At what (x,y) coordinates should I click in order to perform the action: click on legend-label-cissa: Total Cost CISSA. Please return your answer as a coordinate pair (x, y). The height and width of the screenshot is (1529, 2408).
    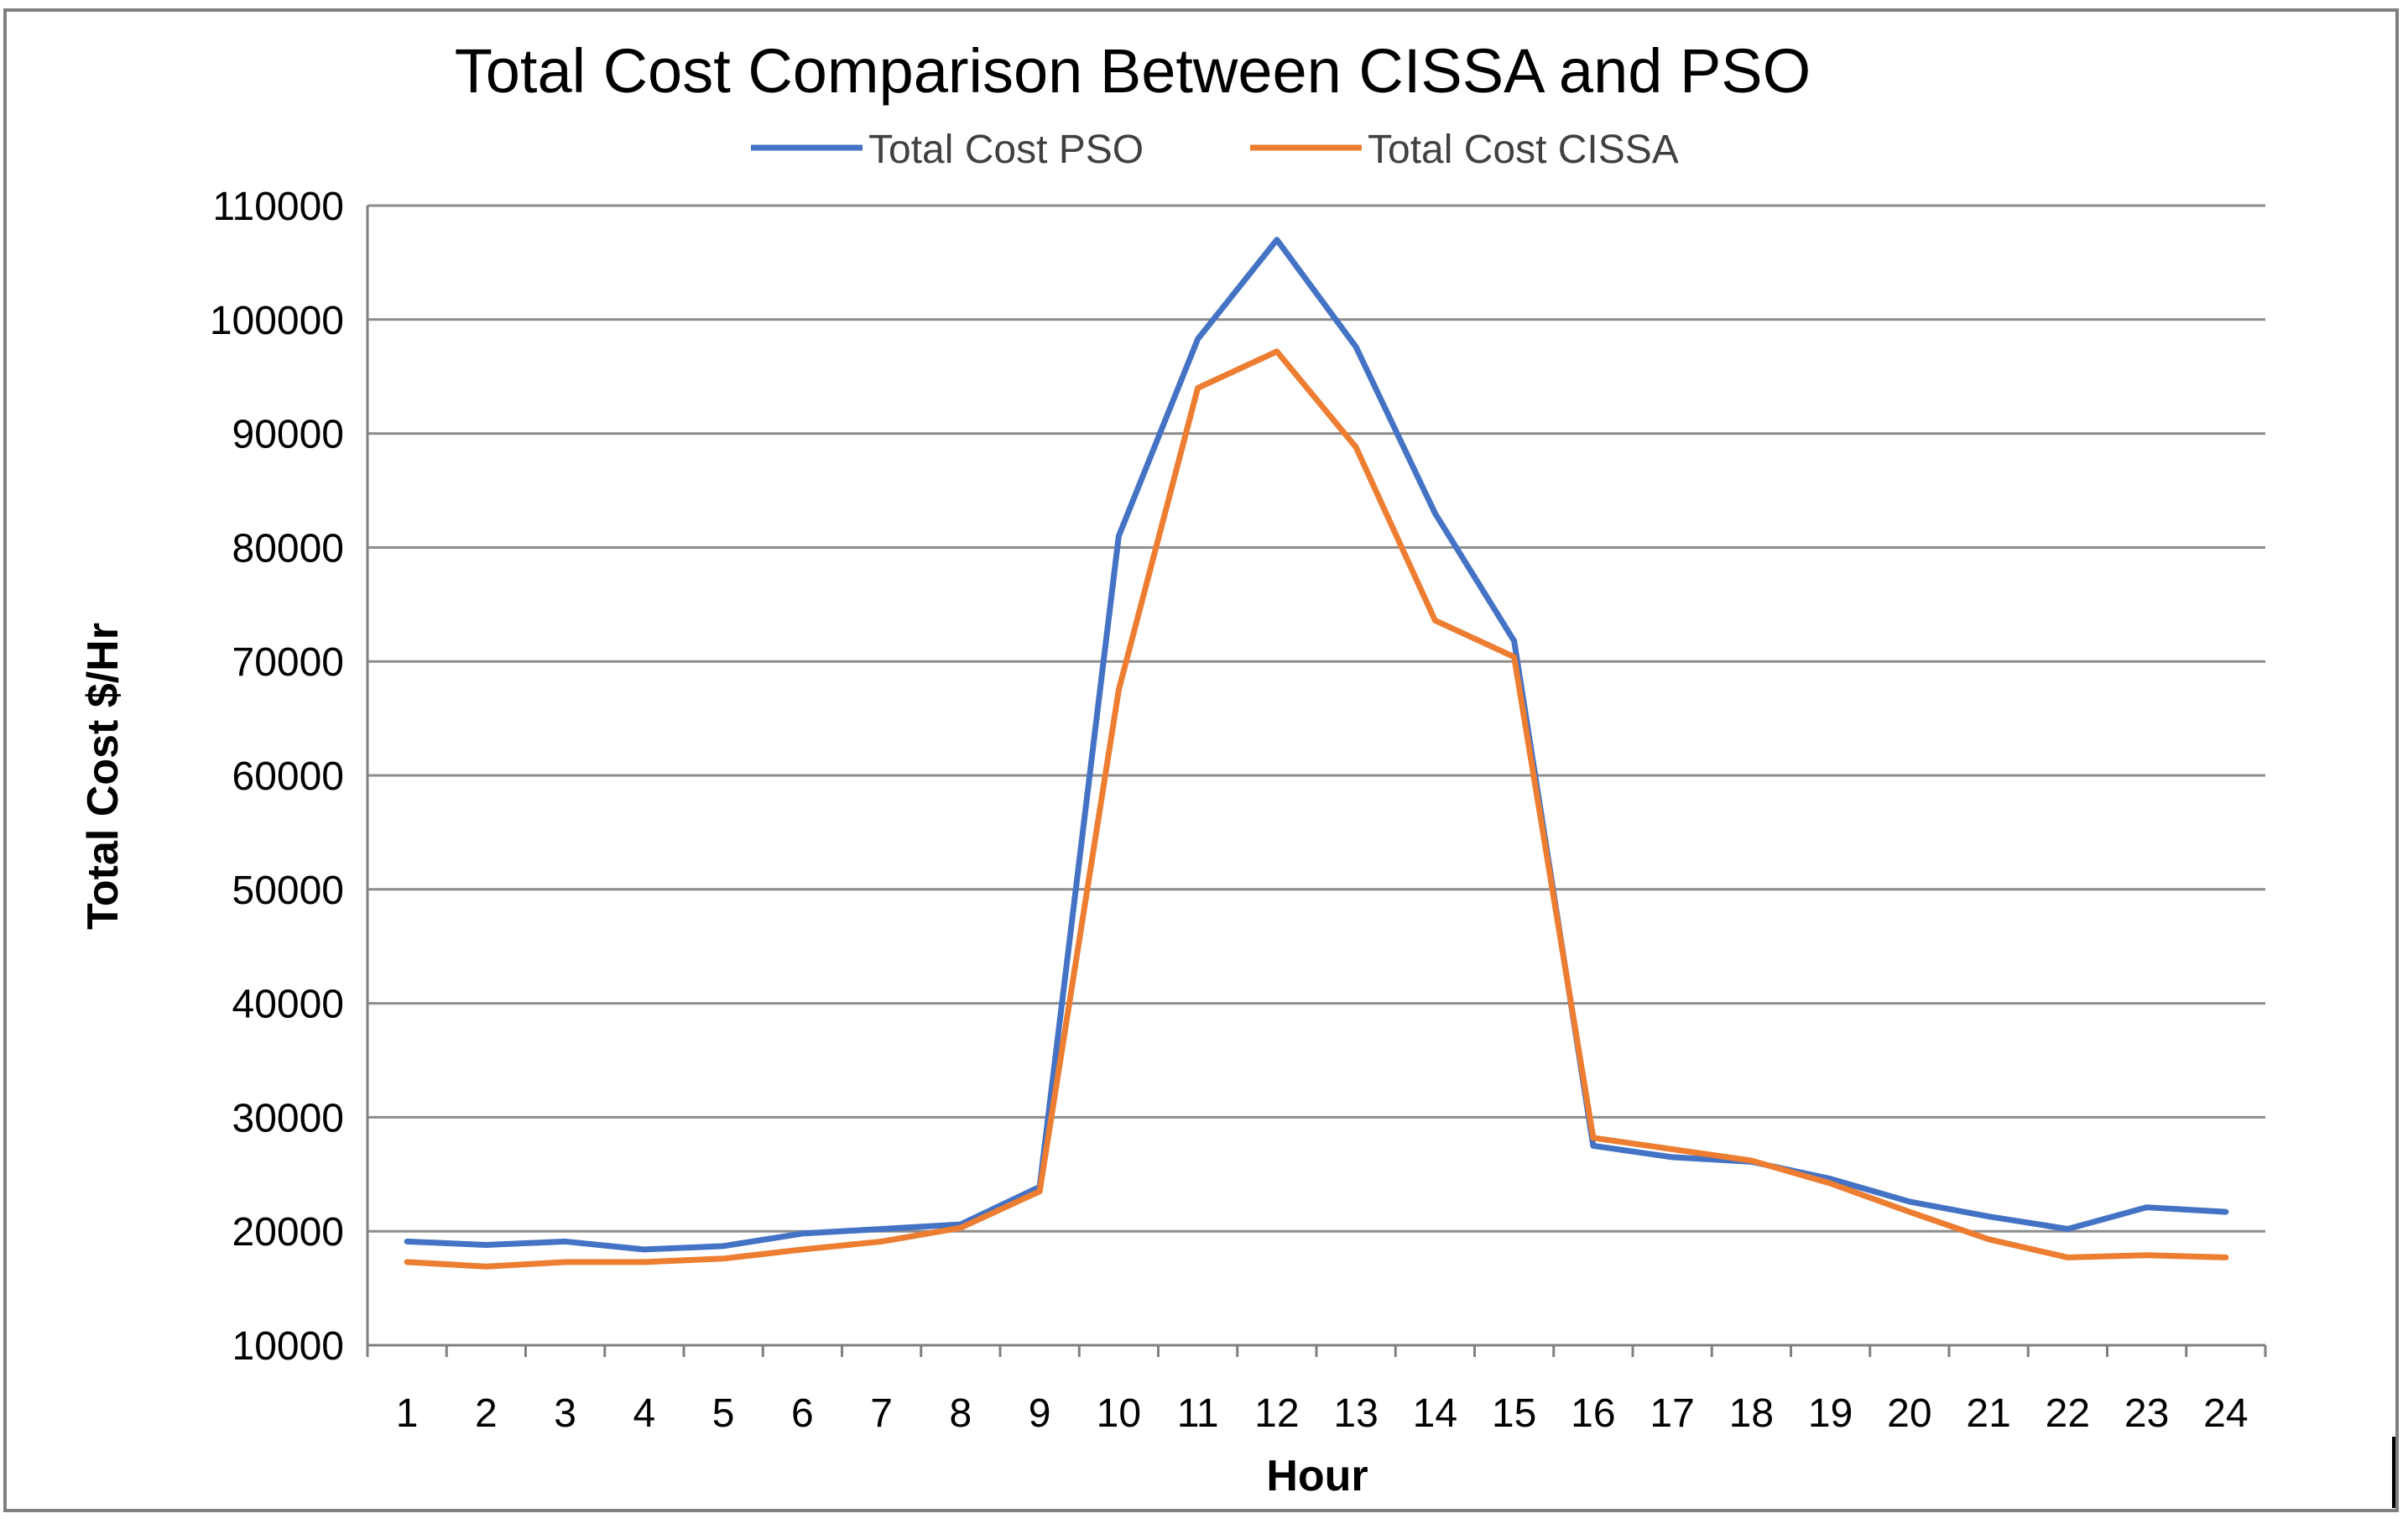
    Looking at the image, I should click on (1523, 150).